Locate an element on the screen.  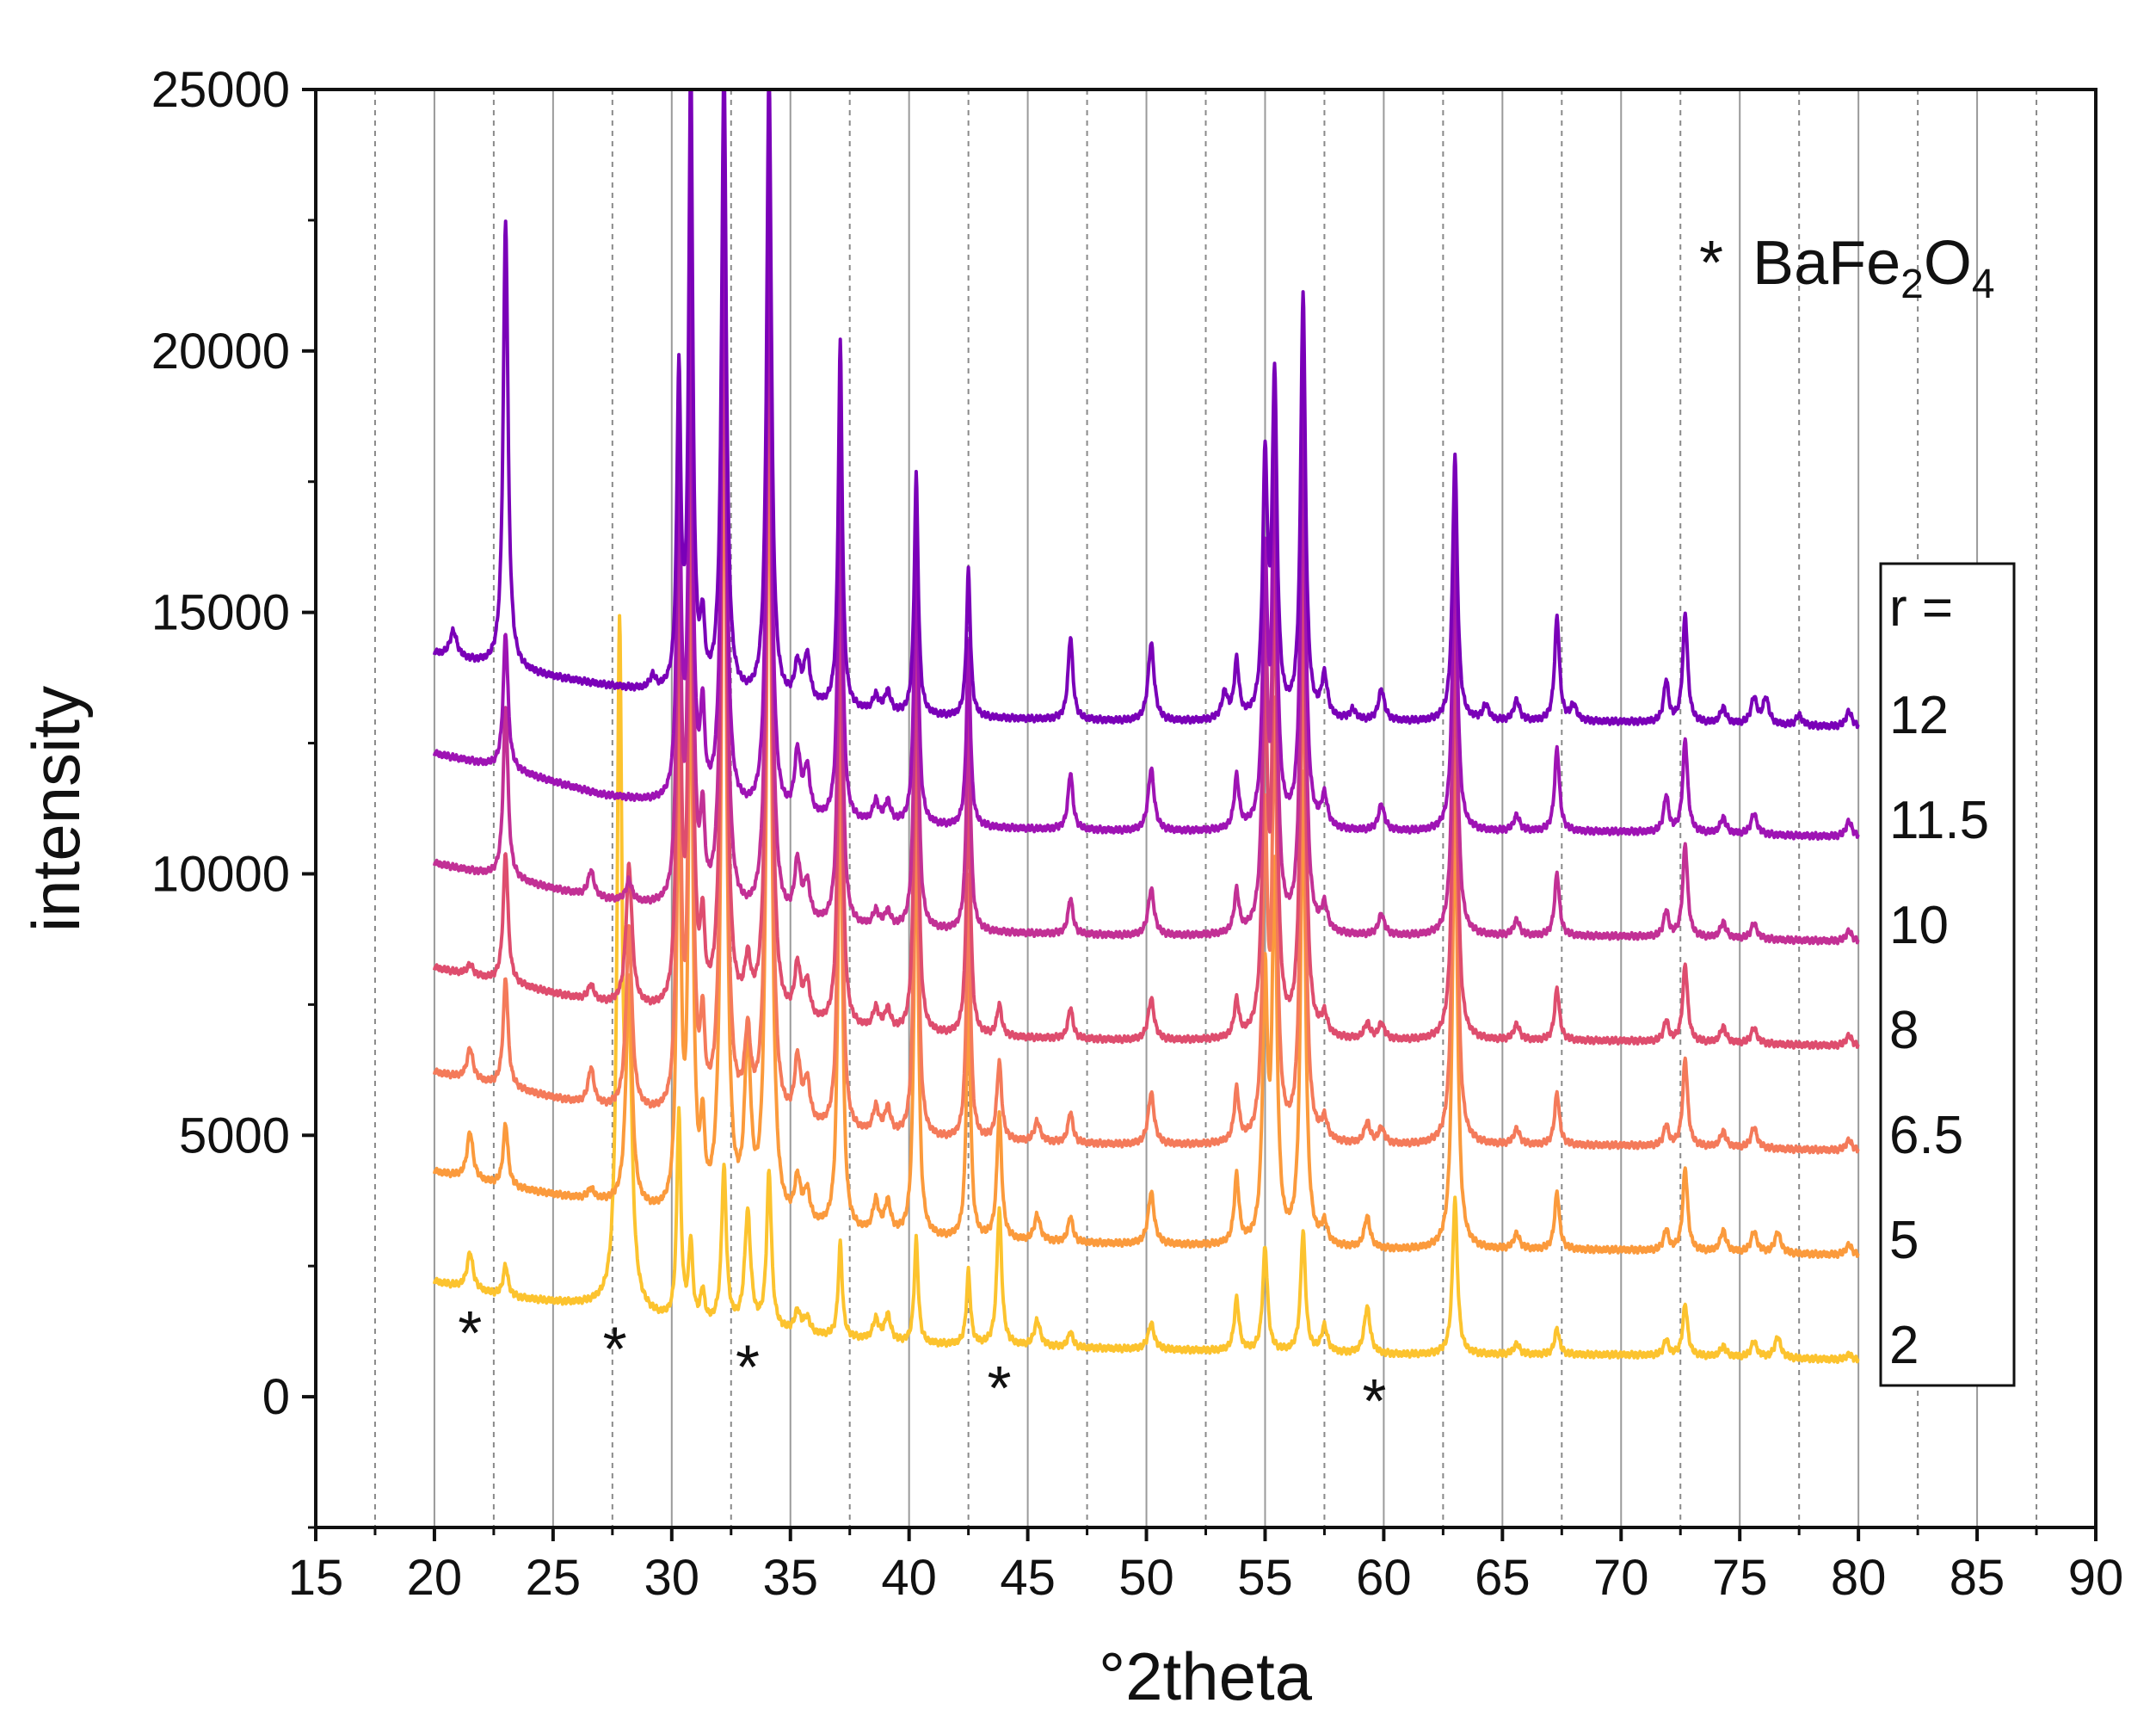
y-tick-label: 0 is located at coordinates (276, 1397).